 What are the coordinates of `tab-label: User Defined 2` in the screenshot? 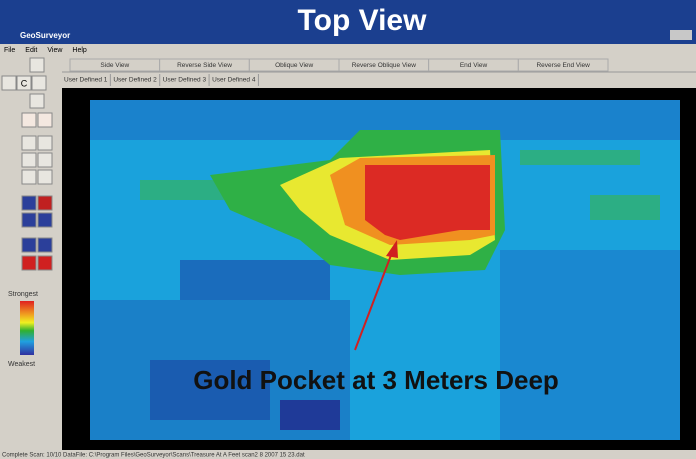 It's located at (135, 80).